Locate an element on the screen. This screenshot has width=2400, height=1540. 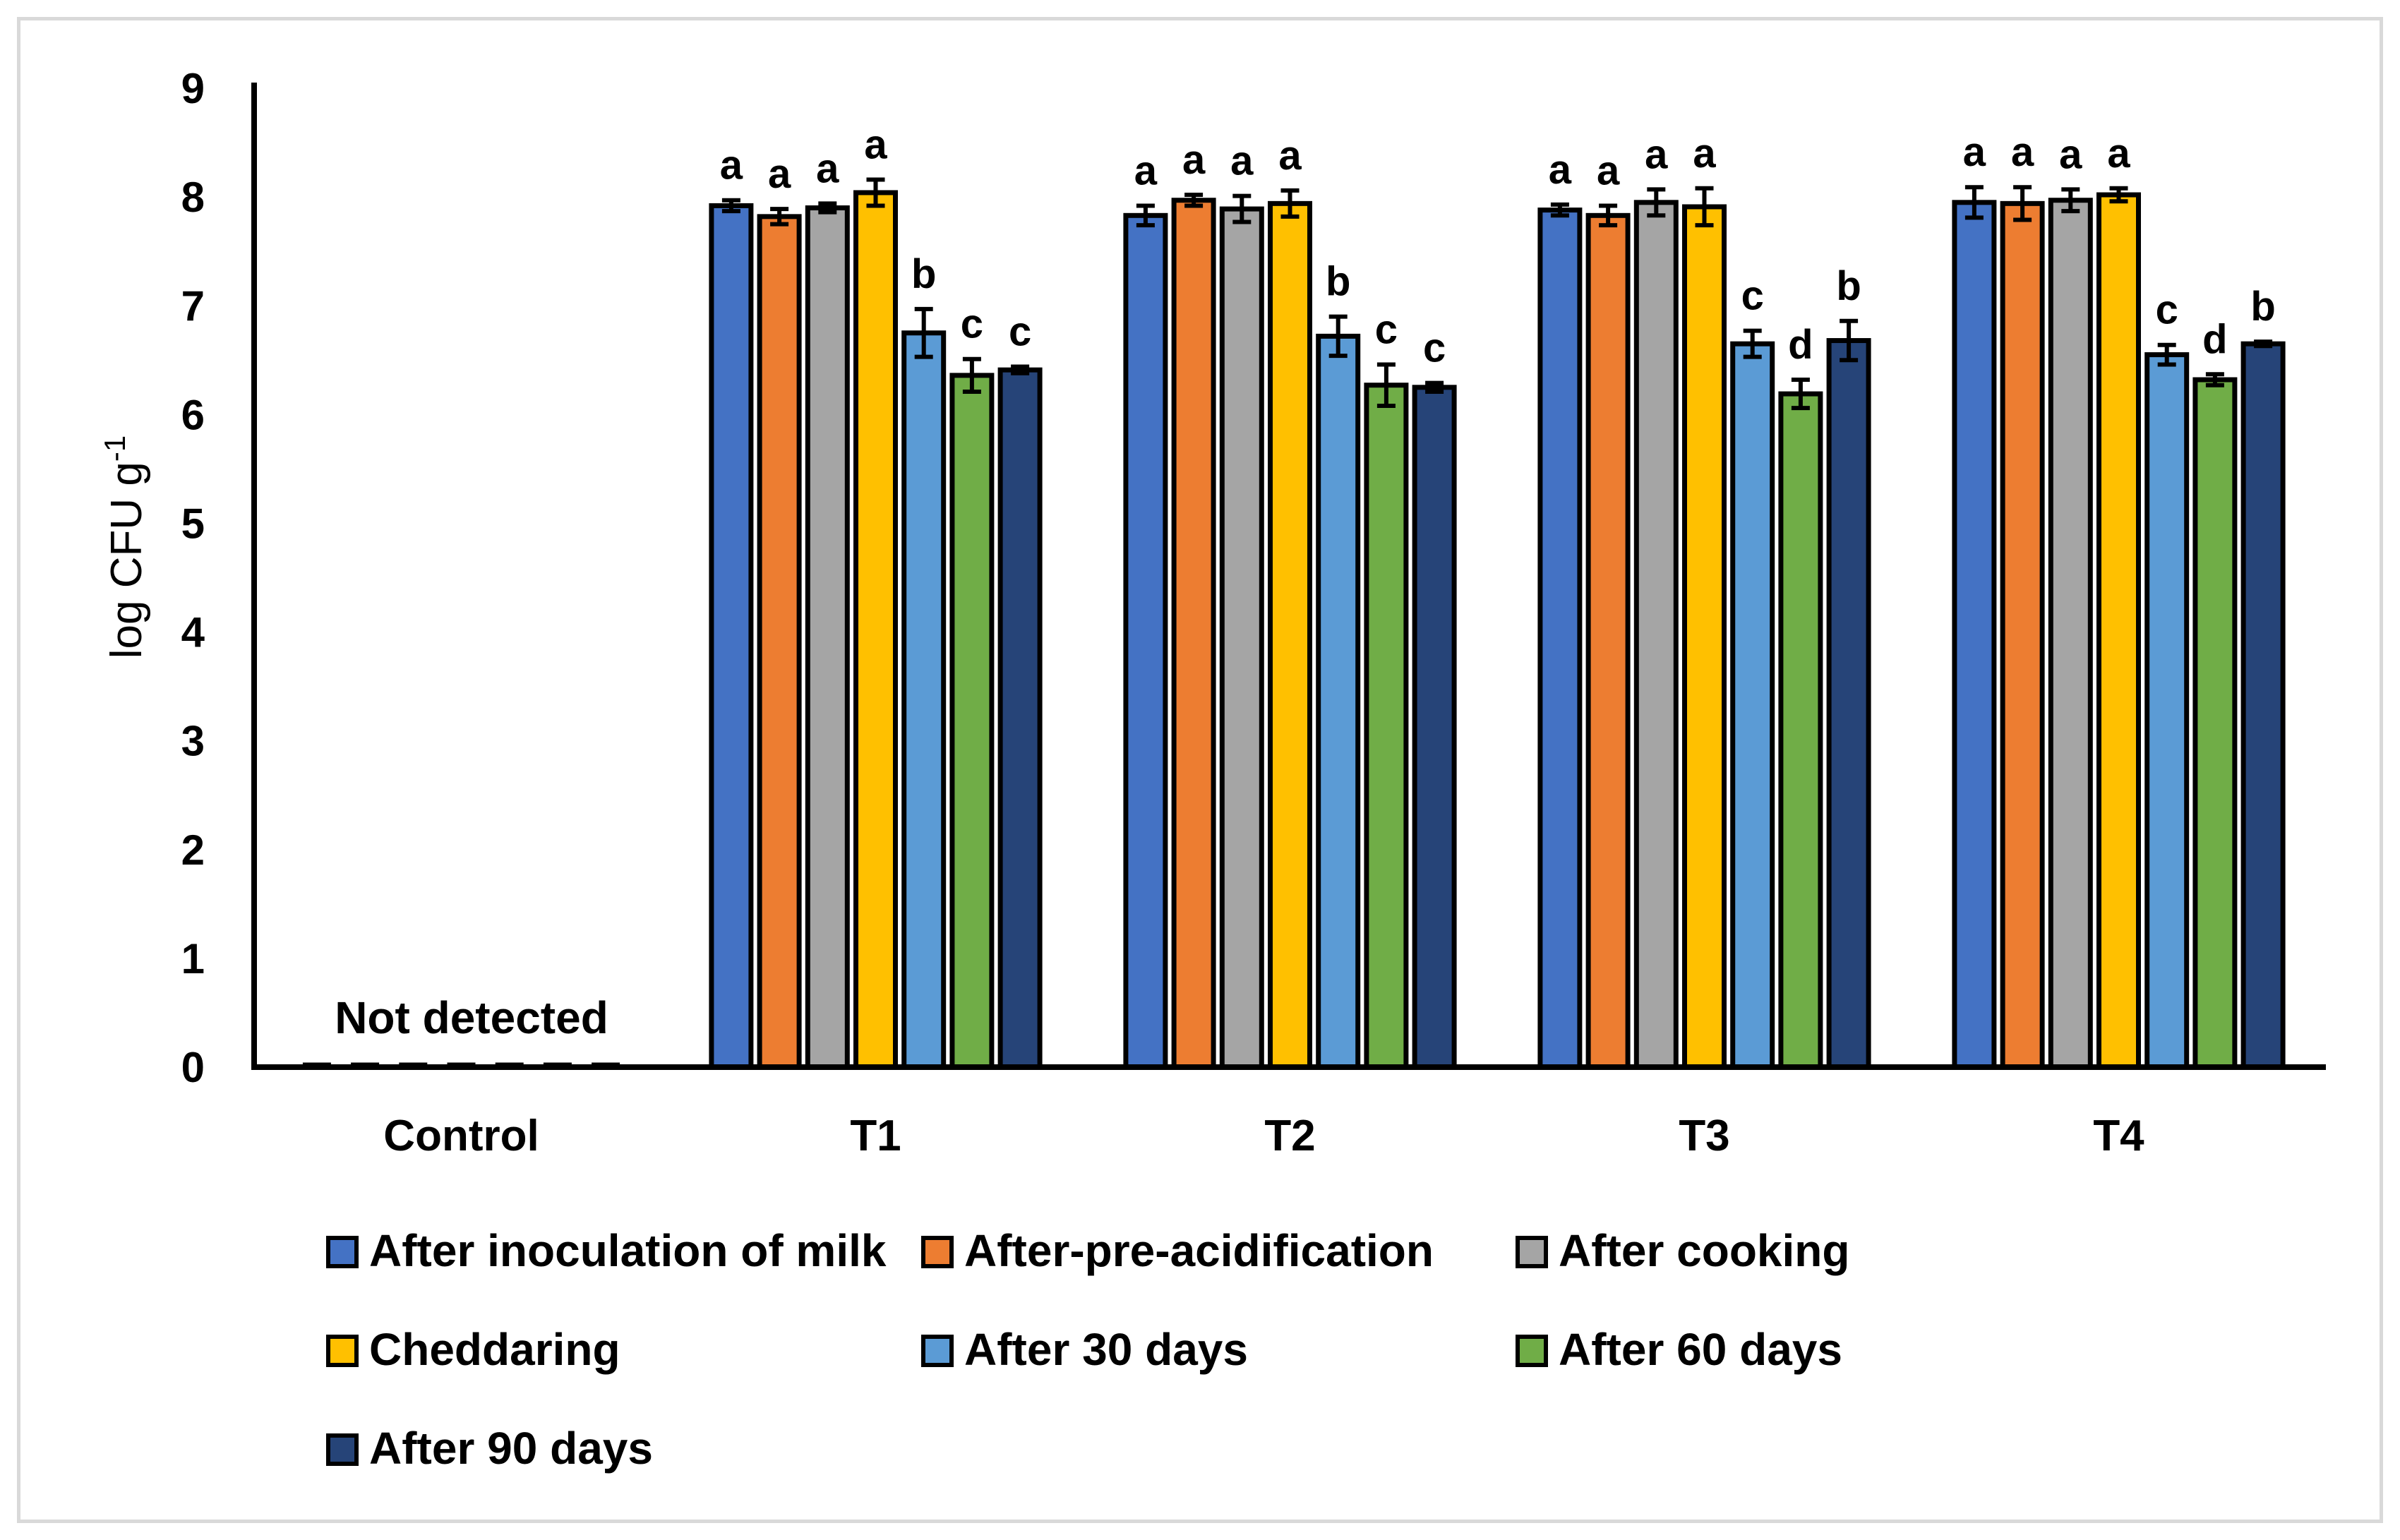
y-tick-label: 9 is located at coordinates (193, 88).